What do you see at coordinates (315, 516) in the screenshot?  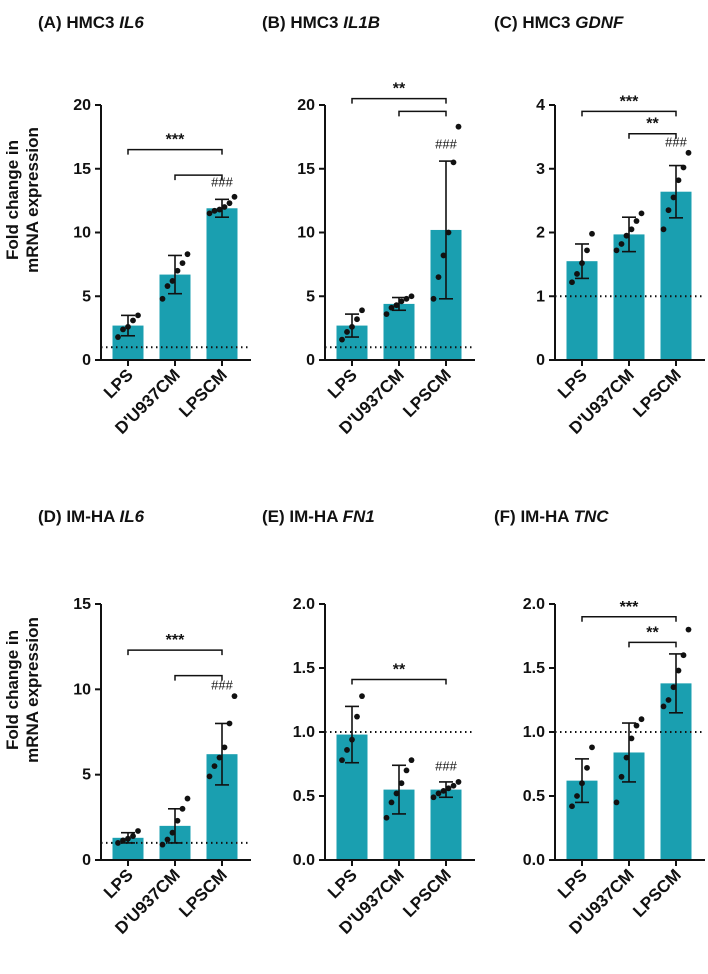 I see `panel-title-prefix: IM-HA` at bounding box center [315, 516].